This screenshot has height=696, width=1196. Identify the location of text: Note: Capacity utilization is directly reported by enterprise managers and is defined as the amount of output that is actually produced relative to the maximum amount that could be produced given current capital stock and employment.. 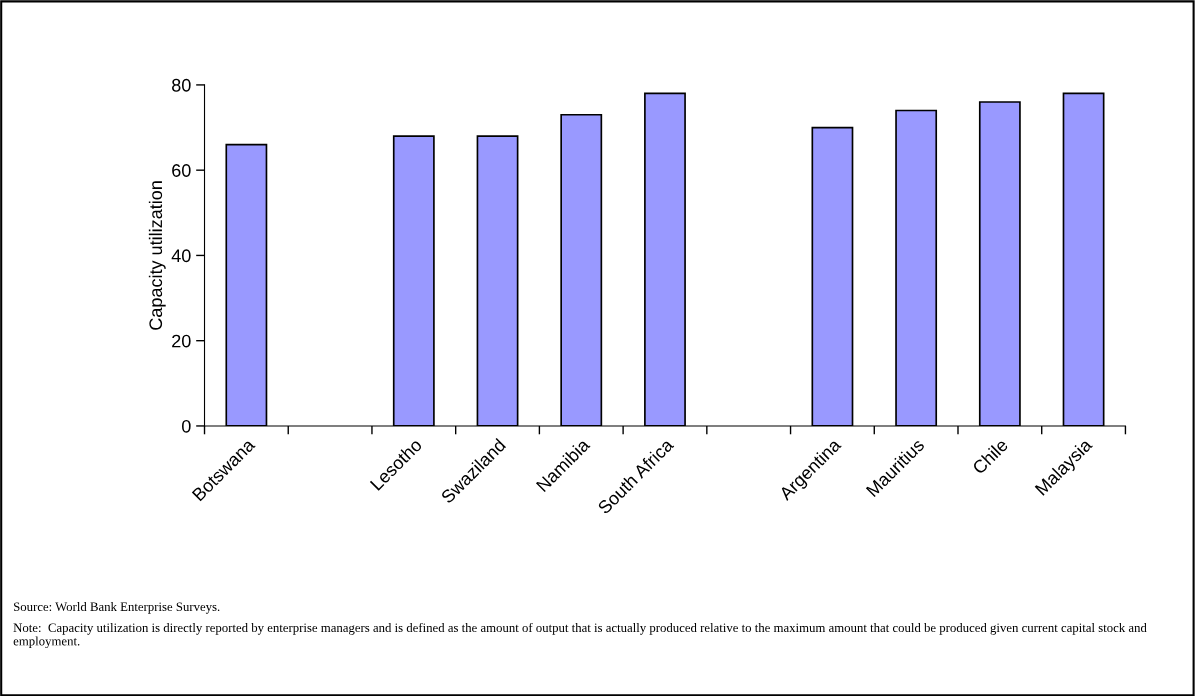
(580, 635).